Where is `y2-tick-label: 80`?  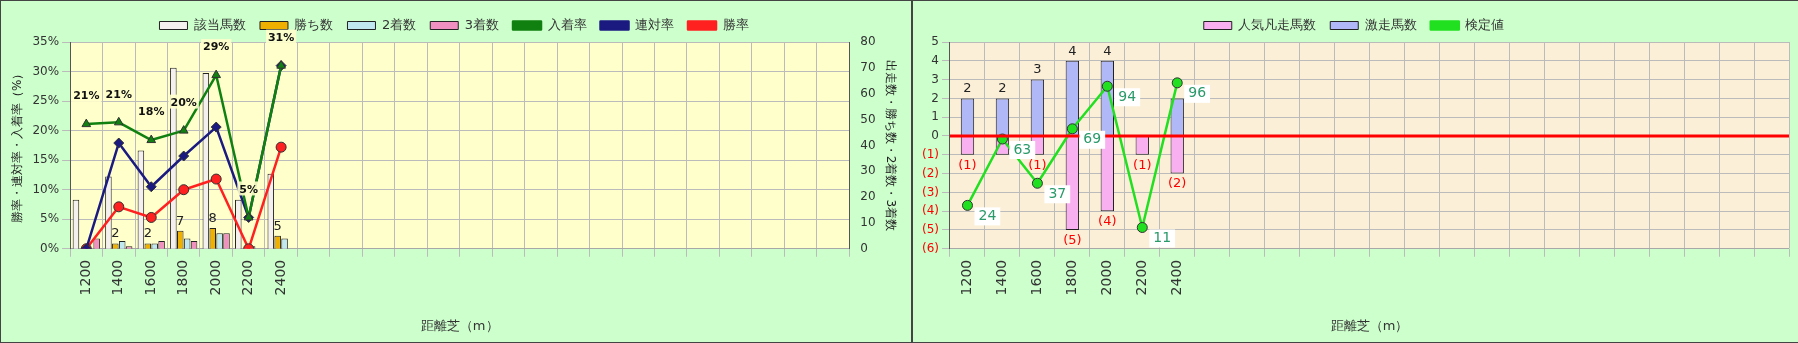
y2-tick-label: 80 is located at coordinates (868, 41).